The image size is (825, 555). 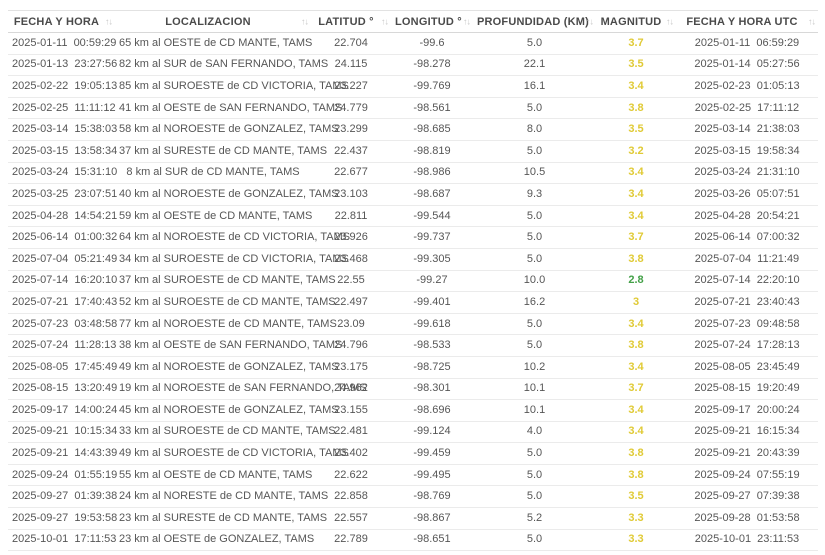 I want to click on cell-latitud: 24.115, so click(x=351, y=65).